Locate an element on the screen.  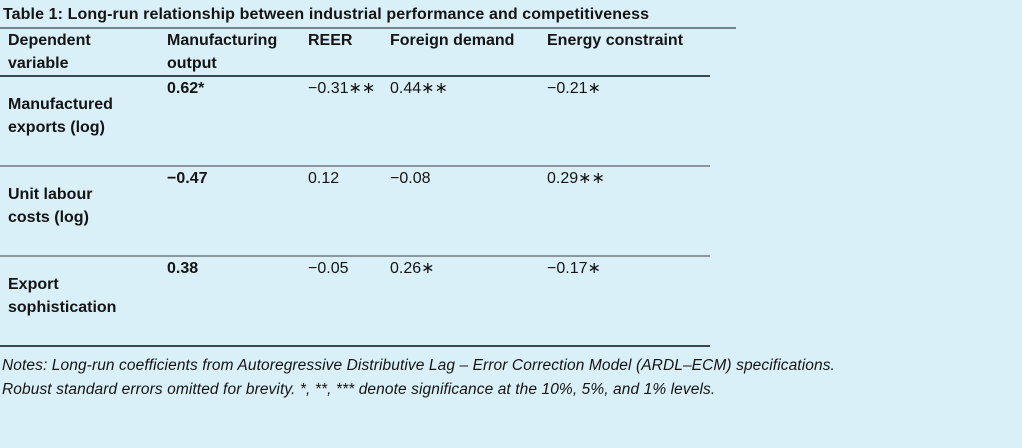
column-header-foreign-demand: Foreign demand is located at coordinates (468, 53).